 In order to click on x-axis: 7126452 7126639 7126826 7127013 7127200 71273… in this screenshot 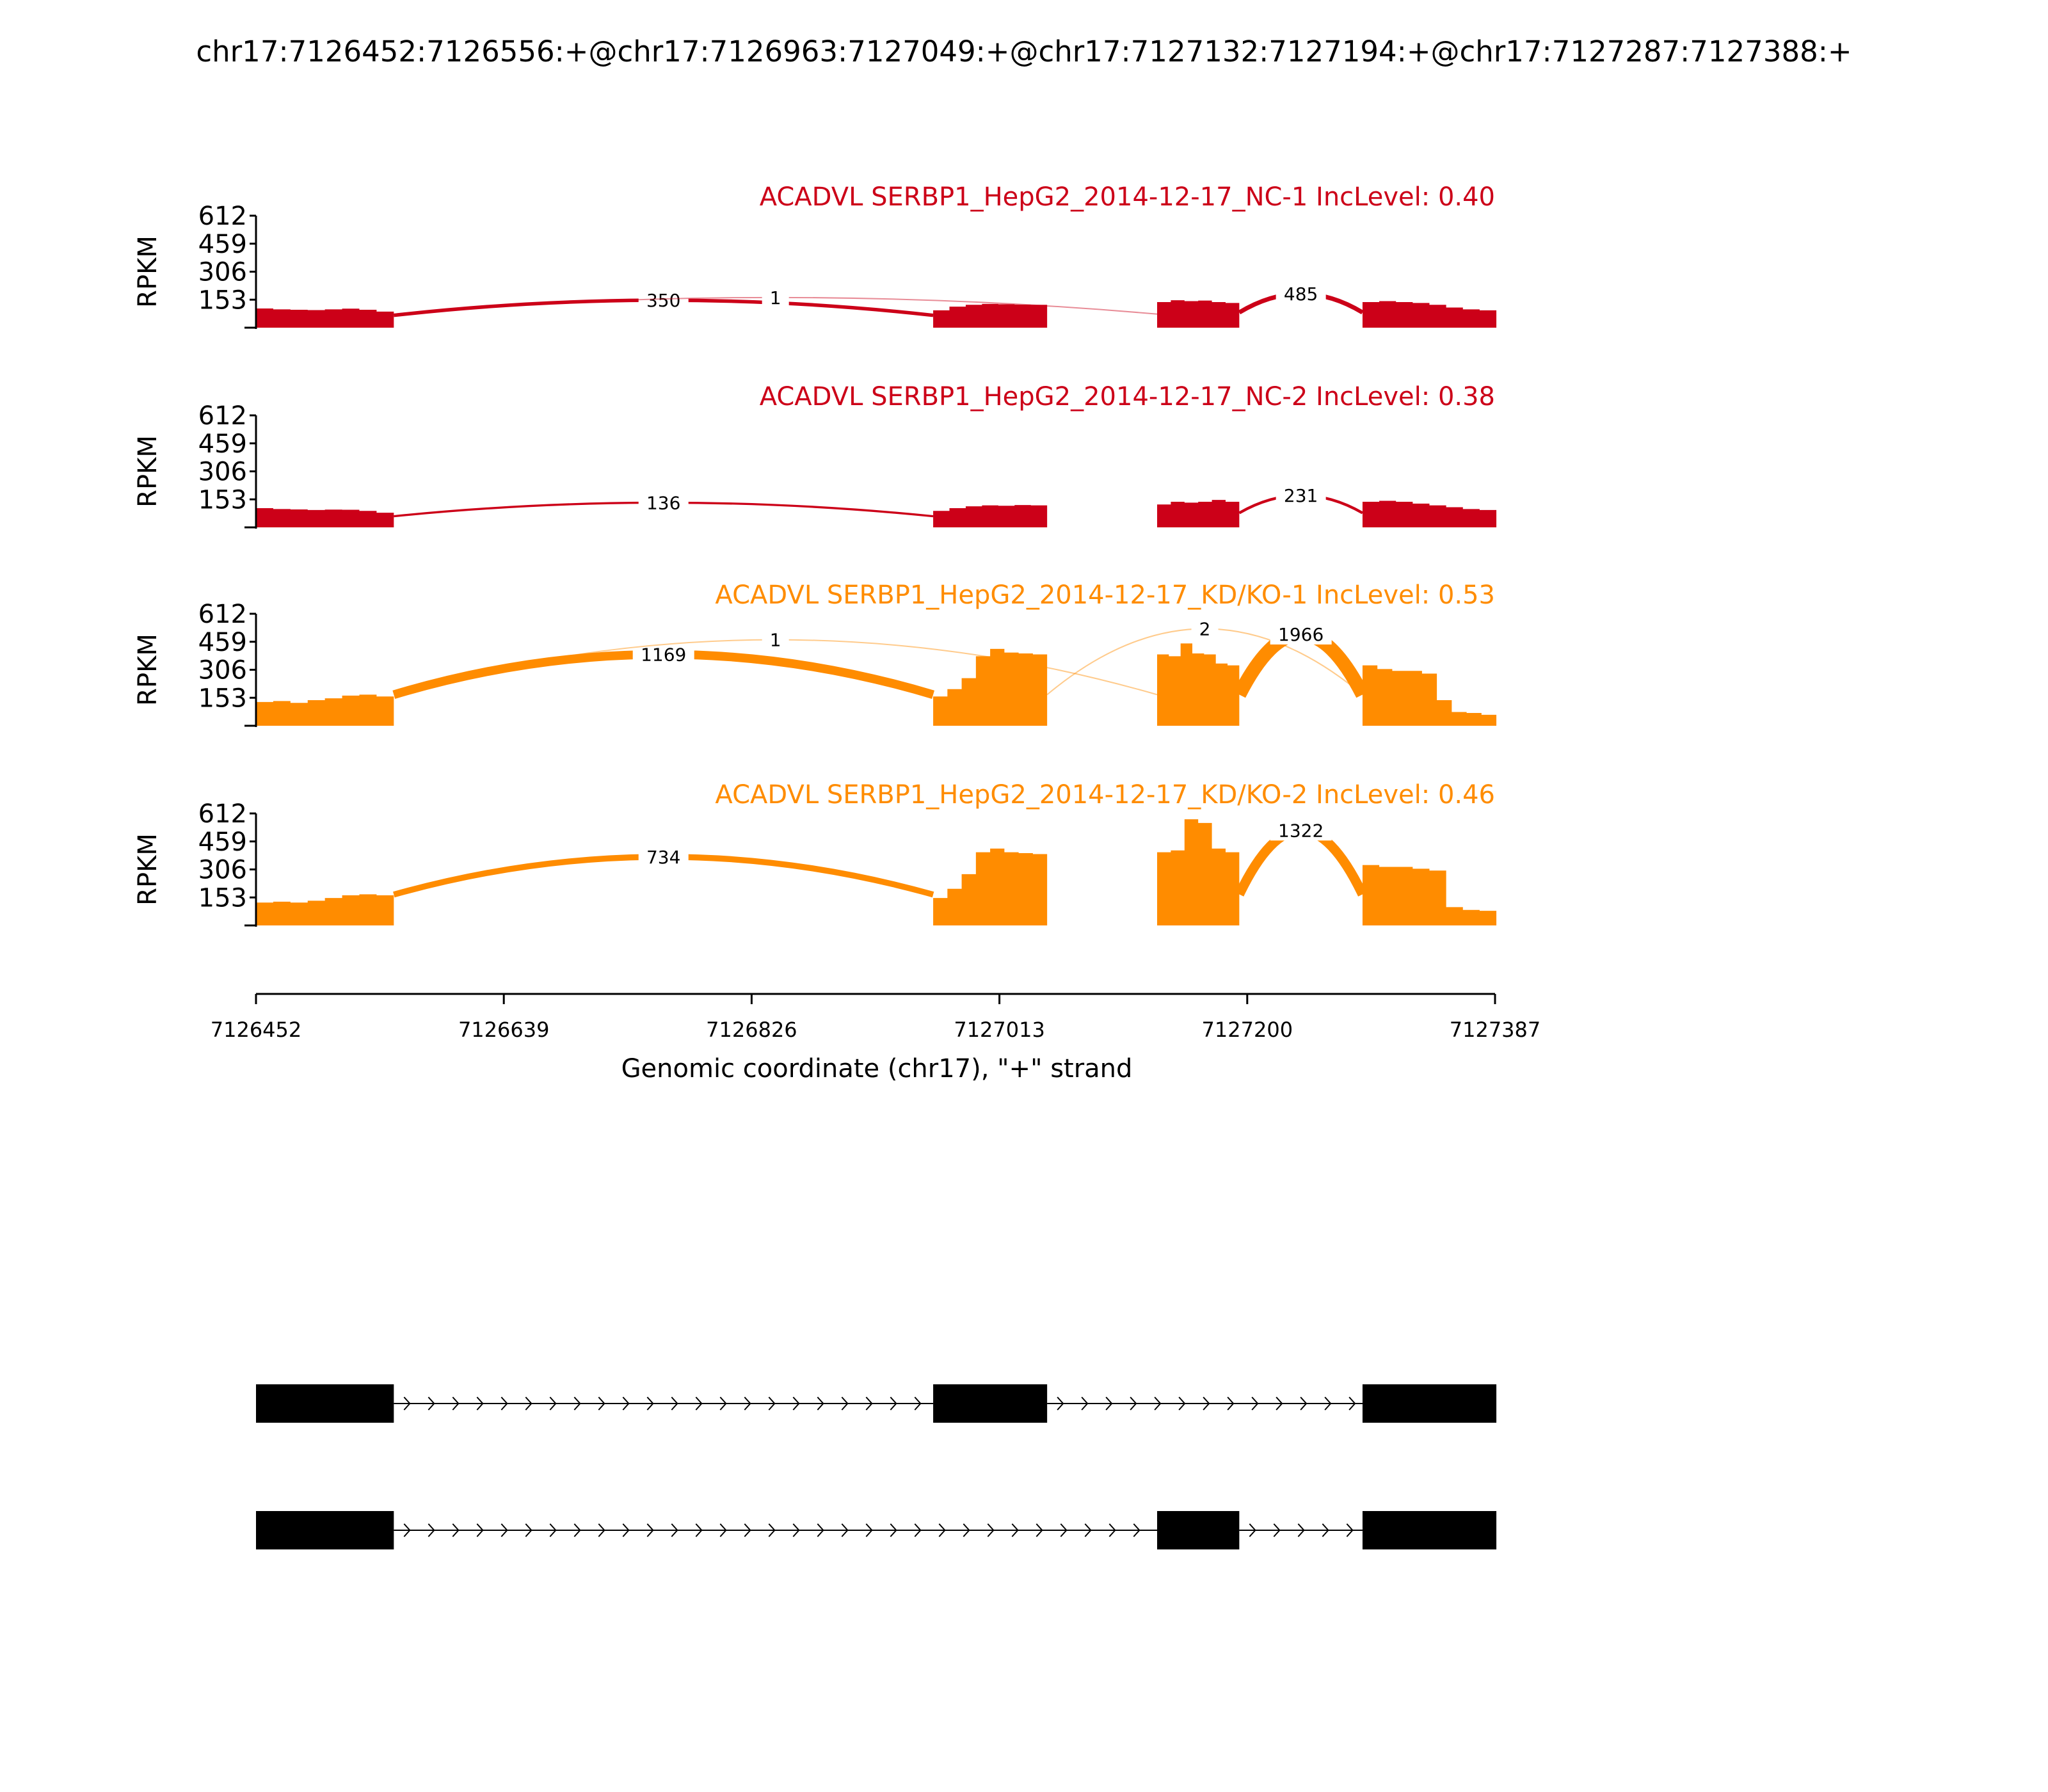, I will do `click(875, 1017)`.